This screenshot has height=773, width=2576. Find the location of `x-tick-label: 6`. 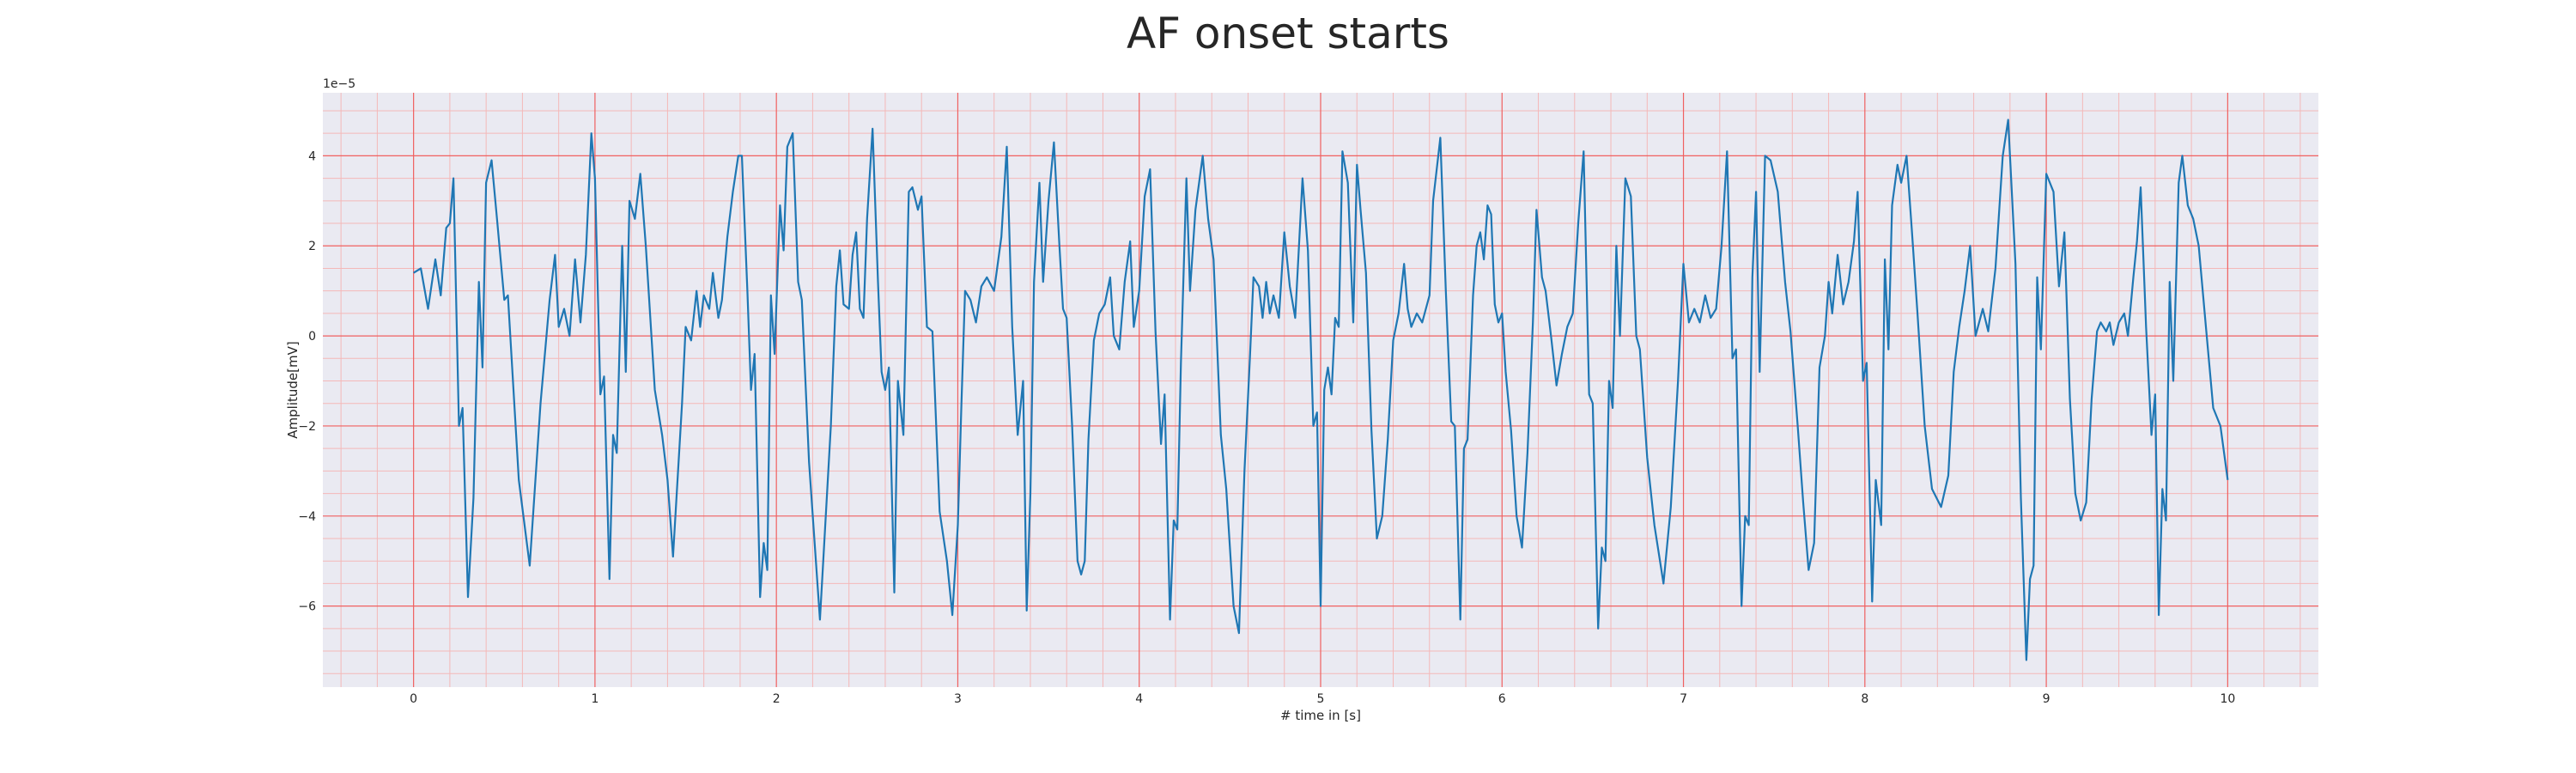

x-tick-label: 6 is located at coordinates (1502, 699).